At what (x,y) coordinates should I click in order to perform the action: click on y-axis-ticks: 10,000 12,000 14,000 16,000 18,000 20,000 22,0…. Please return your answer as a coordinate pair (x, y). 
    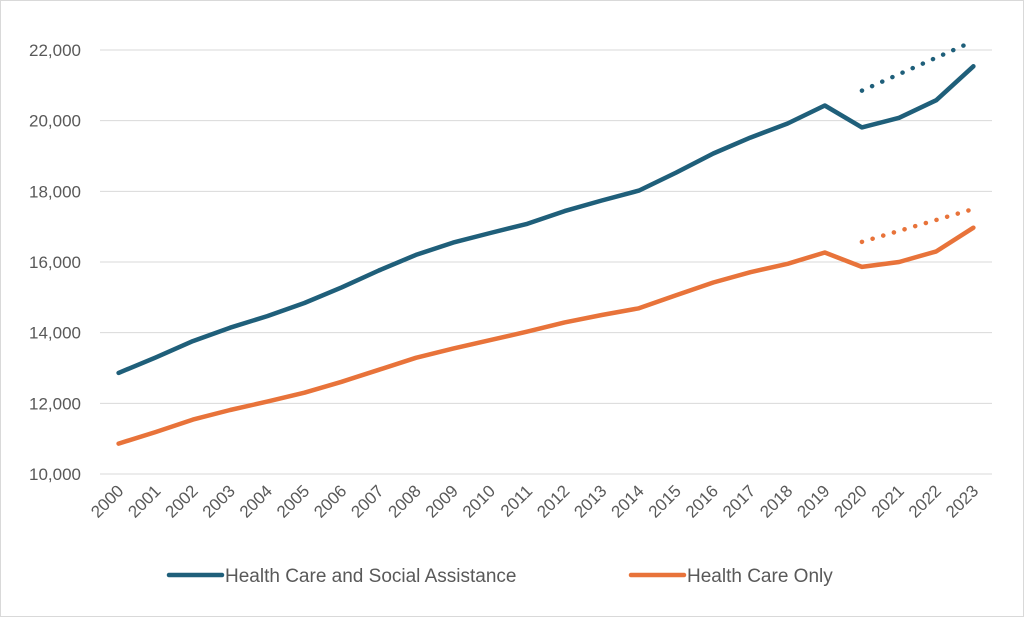
    Looking at the image, I should click on (55, 262).